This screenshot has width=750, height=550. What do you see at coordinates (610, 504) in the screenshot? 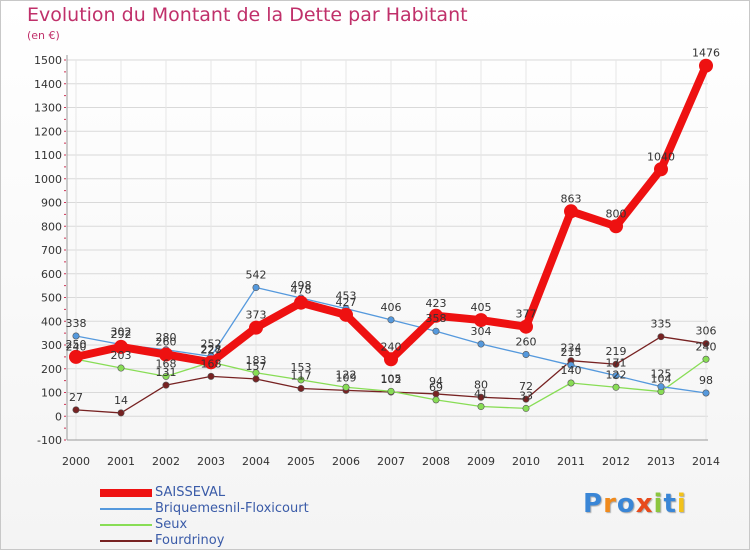
I see `logo-letter: r` at bounding box center [610, 504].